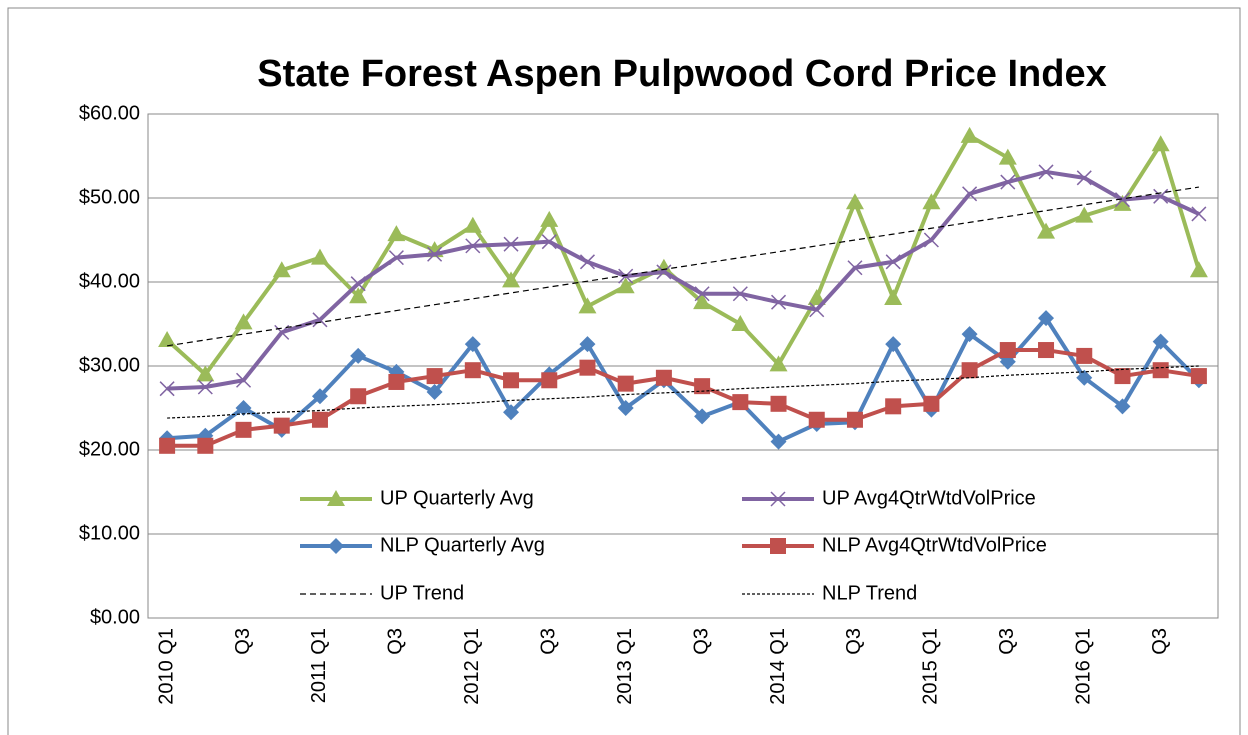 The height and width of the screenshot is (735, 1248). What do you see at coordinates (1084, 666) in the screenshot?
I see `x-tick-label: 2016 Q1` at bounding box center [1084, 666].